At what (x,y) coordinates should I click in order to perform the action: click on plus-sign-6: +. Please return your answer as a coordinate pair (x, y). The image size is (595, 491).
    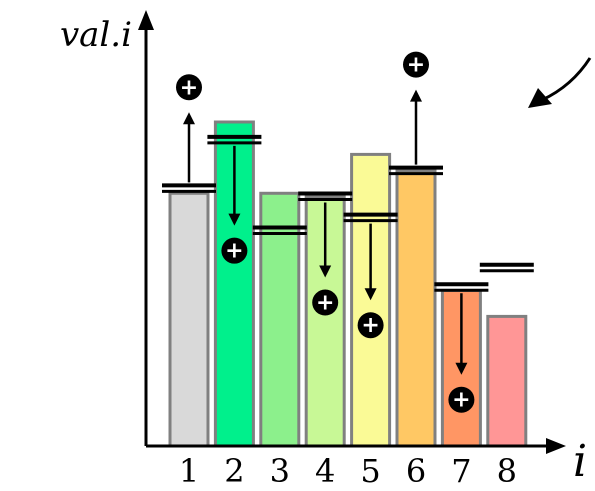
    Looking at the image, I should click on (416, 65).